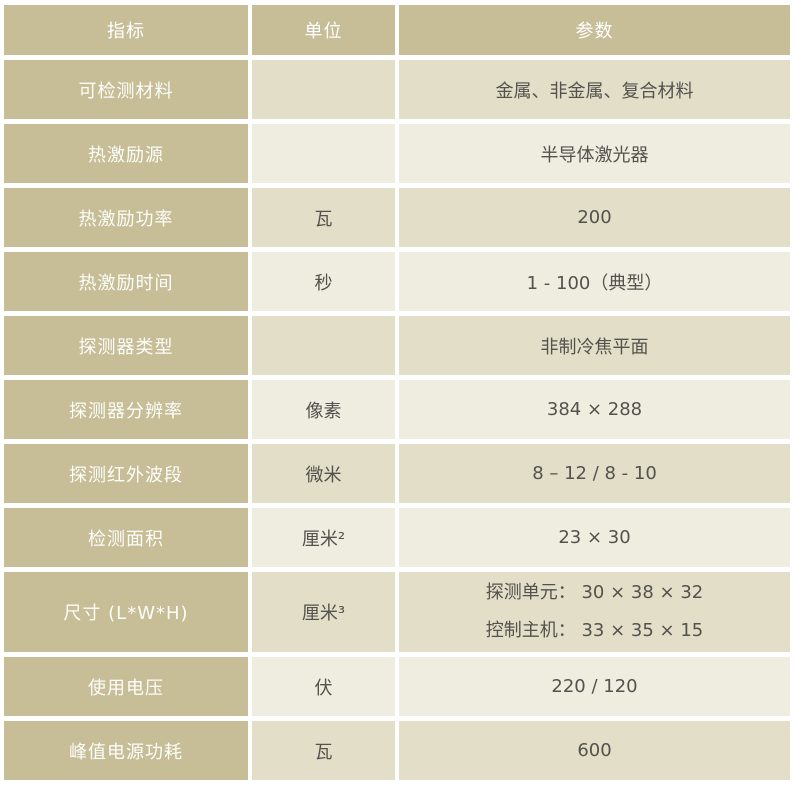 The image size is (794, 785). What do you see at coordinates (594, 473) in the screenshot?
I see `cell-value: 8 – 12 / 8 - 10` at bounding box center [594, 473].